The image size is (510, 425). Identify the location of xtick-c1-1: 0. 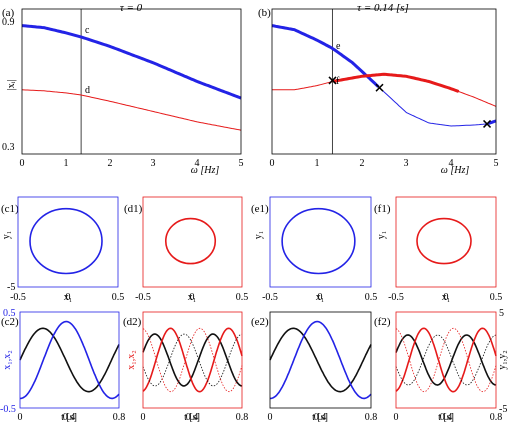
(68, 297).